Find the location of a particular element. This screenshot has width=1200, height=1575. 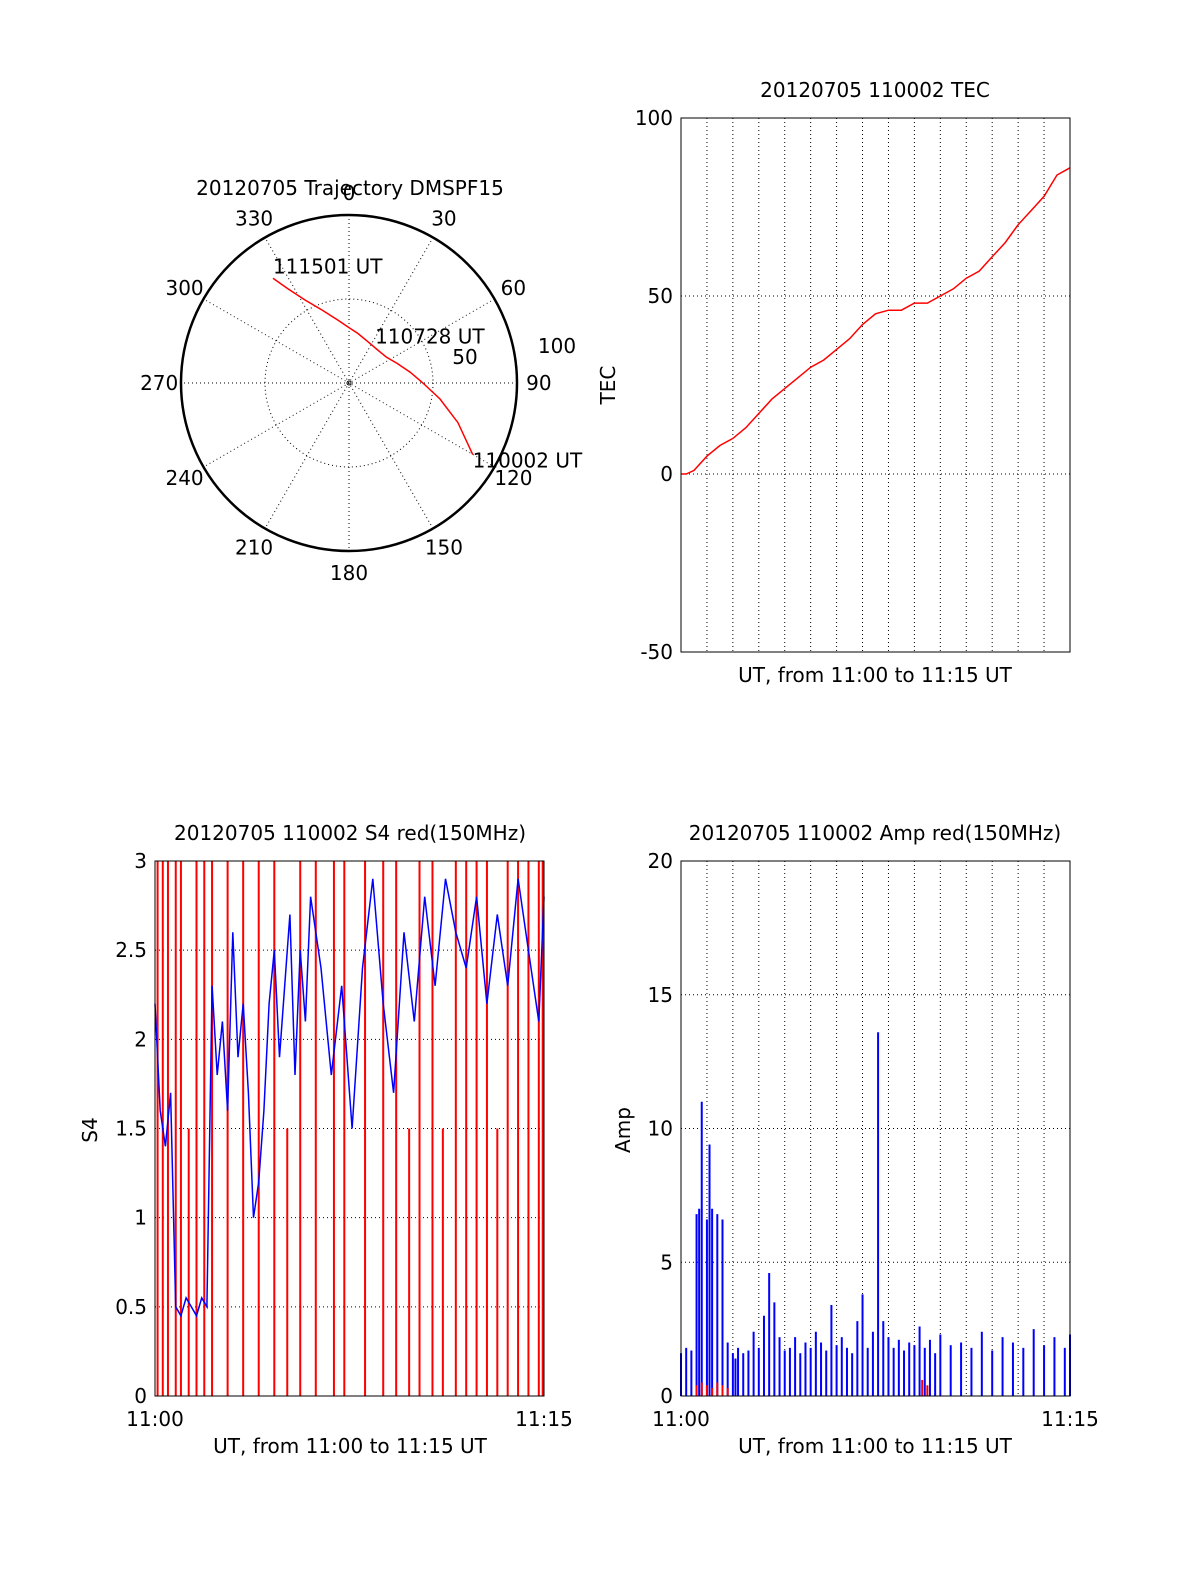

trajectory-angle-label: 300 is located at coordinates (184, 288).